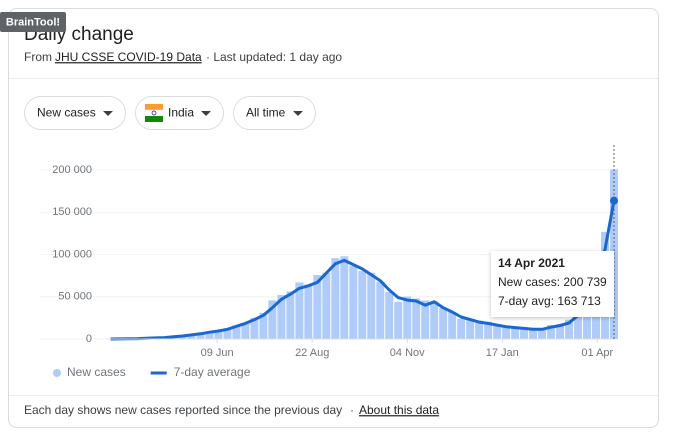  I want to click on hover-dot, so click(614, 200).